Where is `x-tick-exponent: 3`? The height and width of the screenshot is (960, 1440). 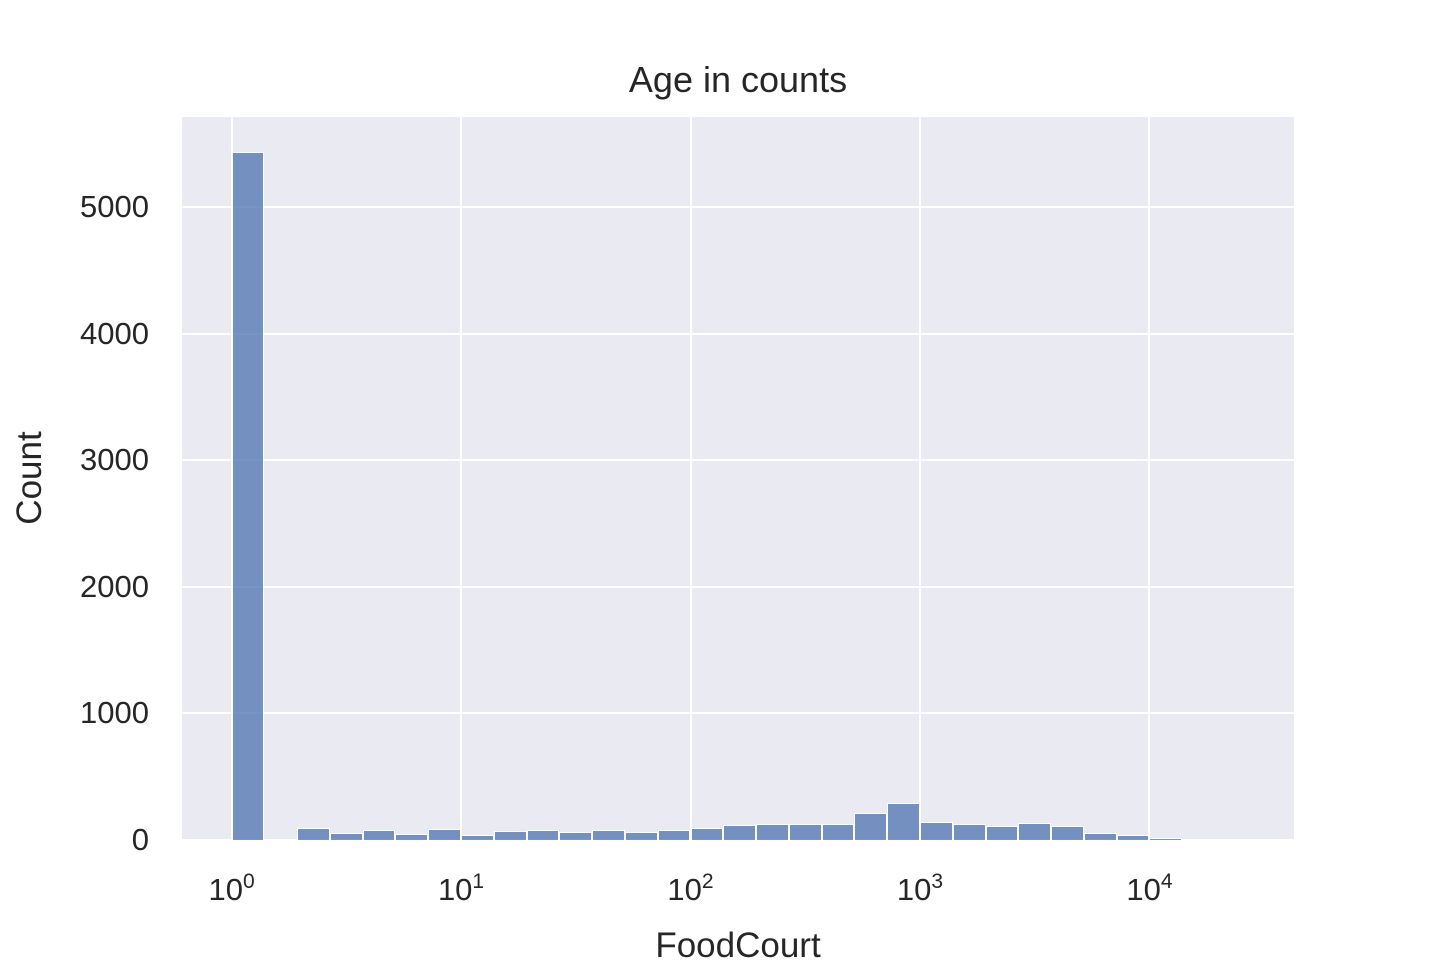 x-tick-exponent: 3 is located at coordinates (937, 881).